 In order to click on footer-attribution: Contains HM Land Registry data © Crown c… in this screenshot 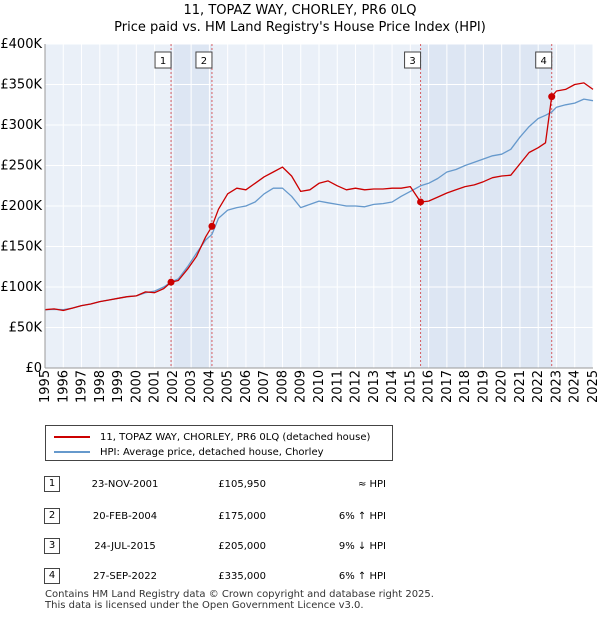, I will do `click(239, 600)`.